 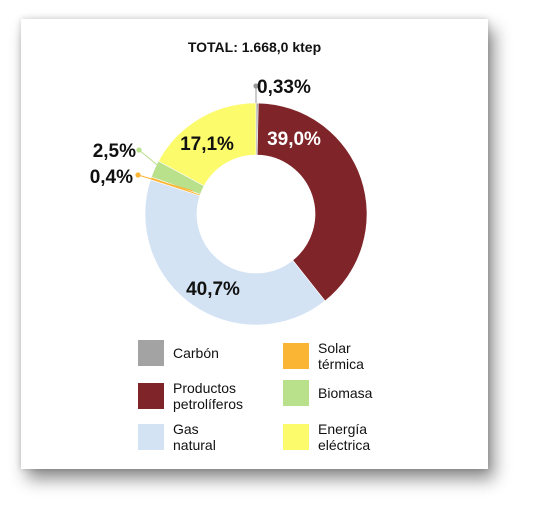 I want to click on legend-label: Solar térmica, so click(x=341, y=356).